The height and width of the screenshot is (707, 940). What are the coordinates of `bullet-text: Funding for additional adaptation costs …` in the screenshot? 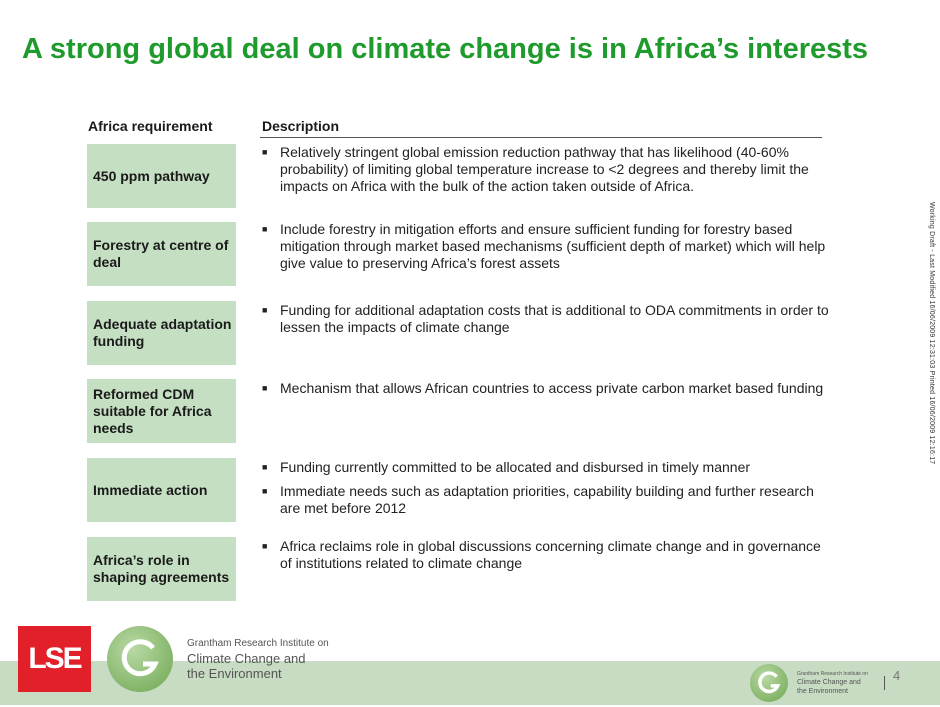 It's located at (554, 318).